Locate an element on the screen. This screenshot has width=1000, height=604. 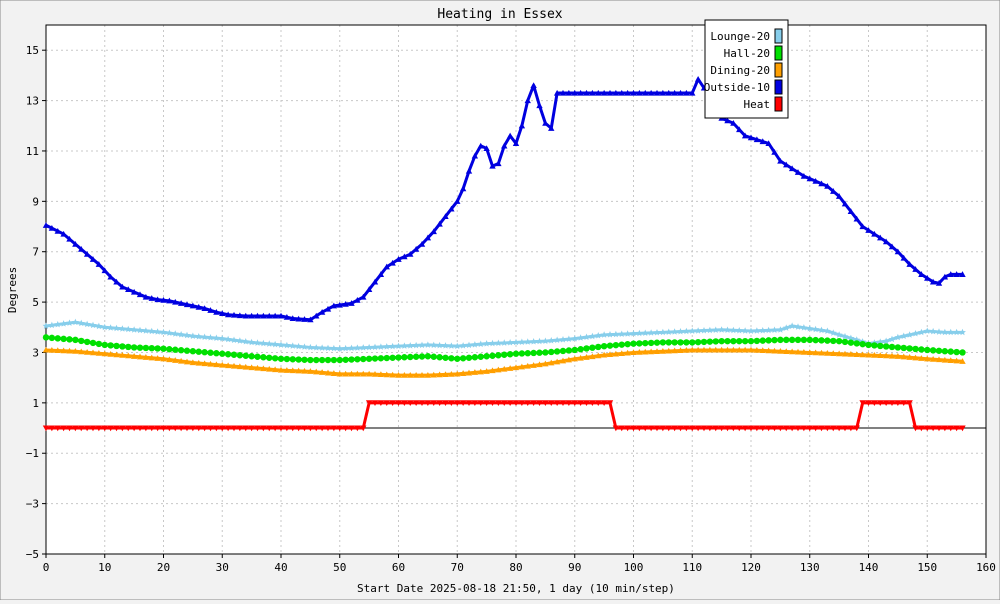
x-tick-label: 160 is located at coordinates (986, 567).